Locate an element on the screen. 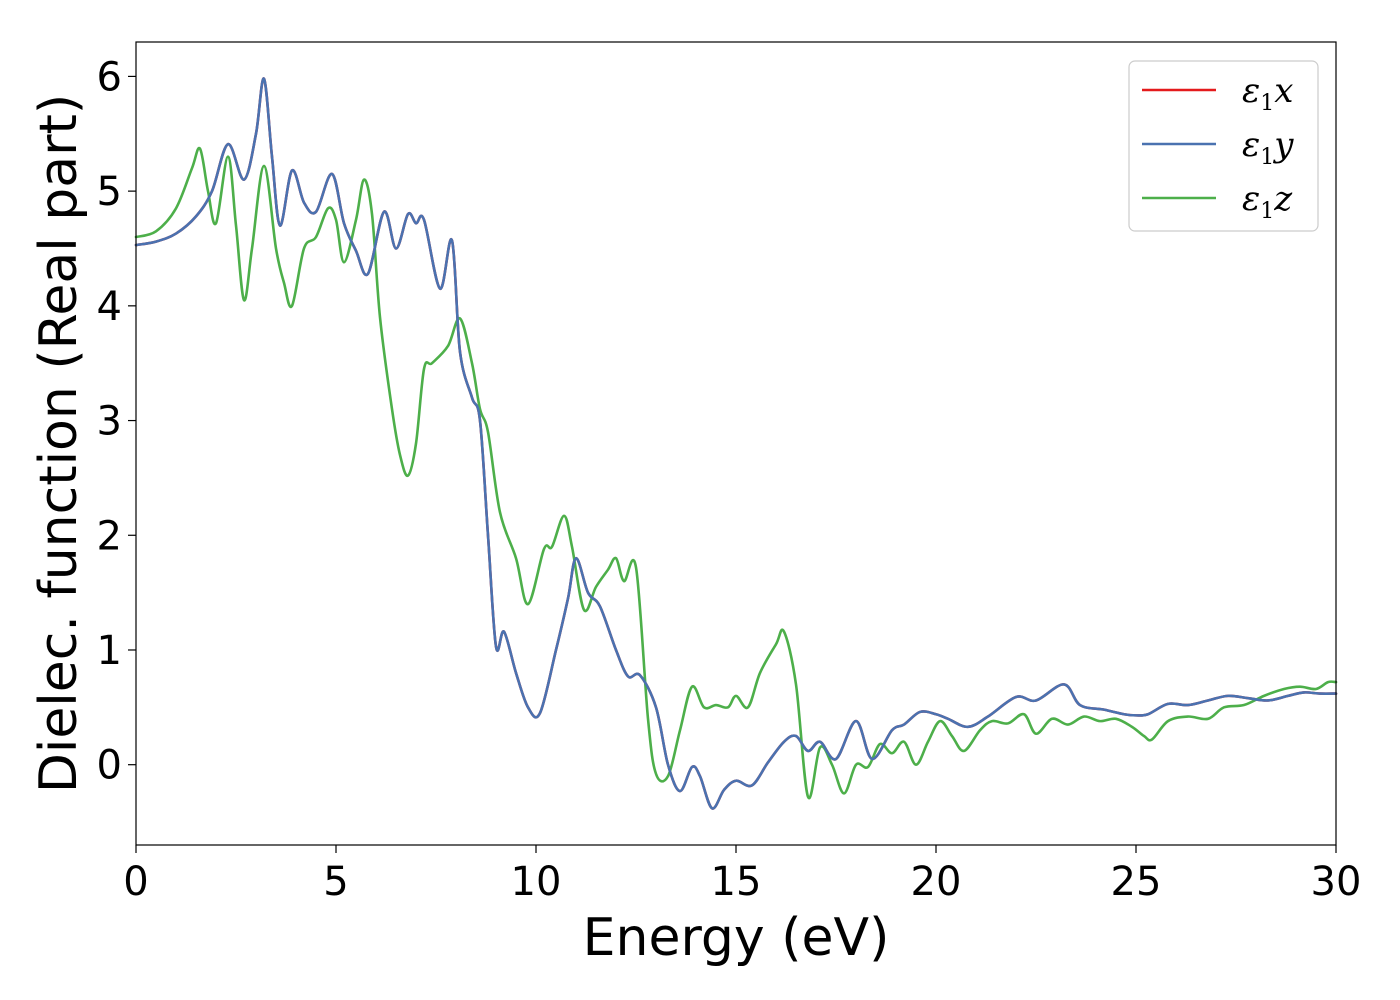 Image resolution: width=1400 pixels, height=1000 pixels. legend-label-component: z is located at coordinates (1283, 199).